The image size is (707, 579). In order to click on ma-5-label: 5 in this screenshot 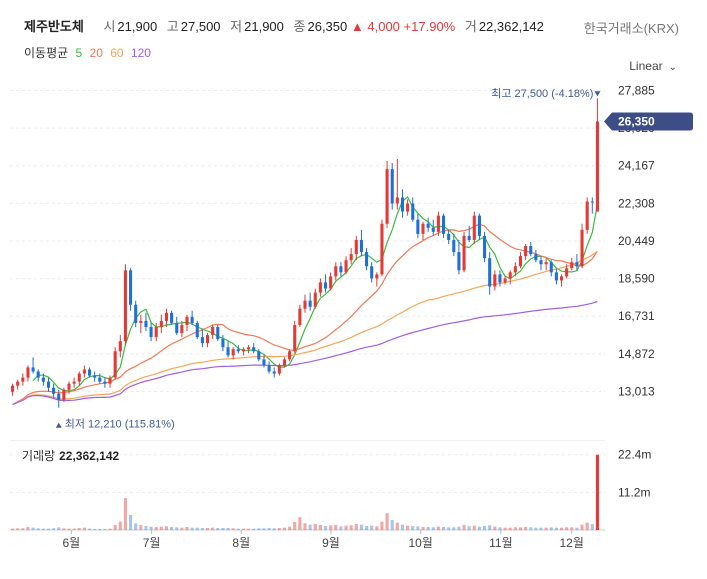, I will do `click(79, 53)`.